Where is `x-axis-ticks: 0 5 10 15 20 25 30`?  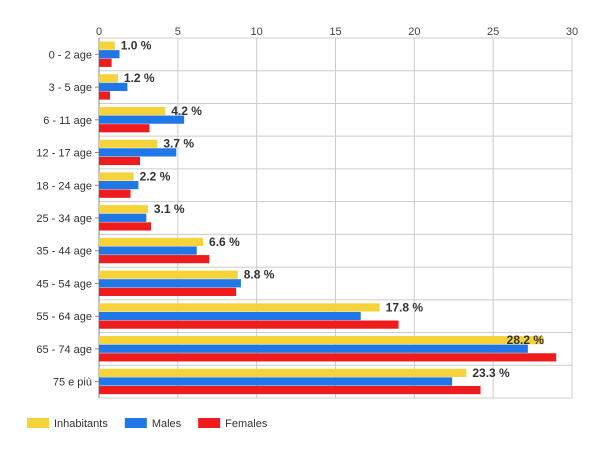 x-axis-ticks: 0 5 10 15 20 25 30 is located at coordinates (337, 32).